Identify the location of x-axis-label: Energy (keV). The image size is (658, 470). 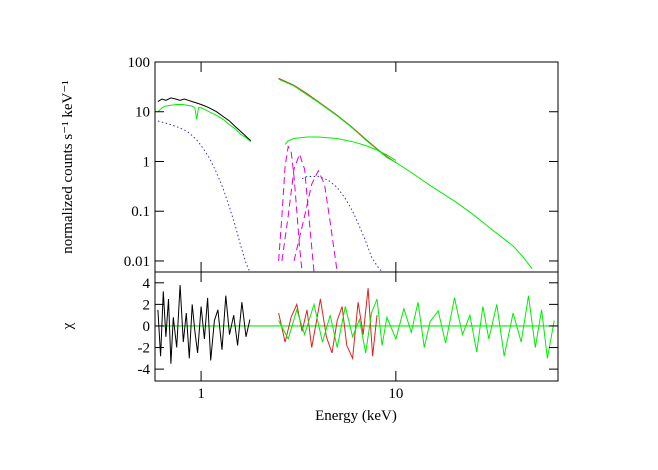
(356, 416).